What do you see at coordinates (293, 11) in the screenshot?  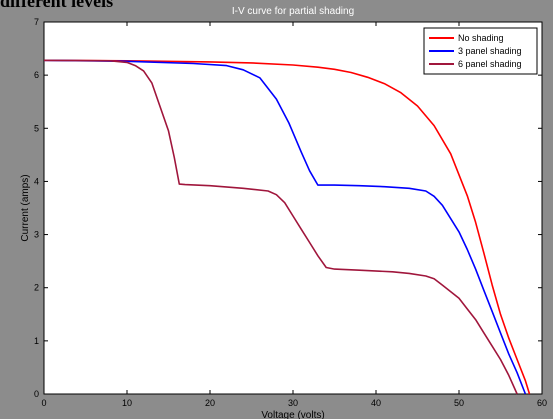 I see `chart-title: I-V curve for partial shading` at bounding box center [293, 11].